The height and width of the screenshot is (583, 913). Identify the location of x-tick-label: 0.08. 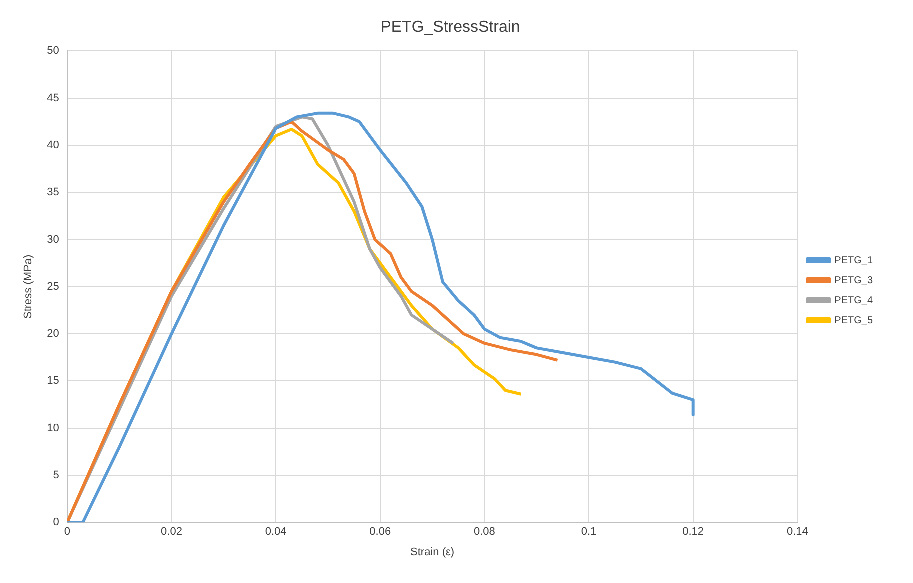
(485, 532).